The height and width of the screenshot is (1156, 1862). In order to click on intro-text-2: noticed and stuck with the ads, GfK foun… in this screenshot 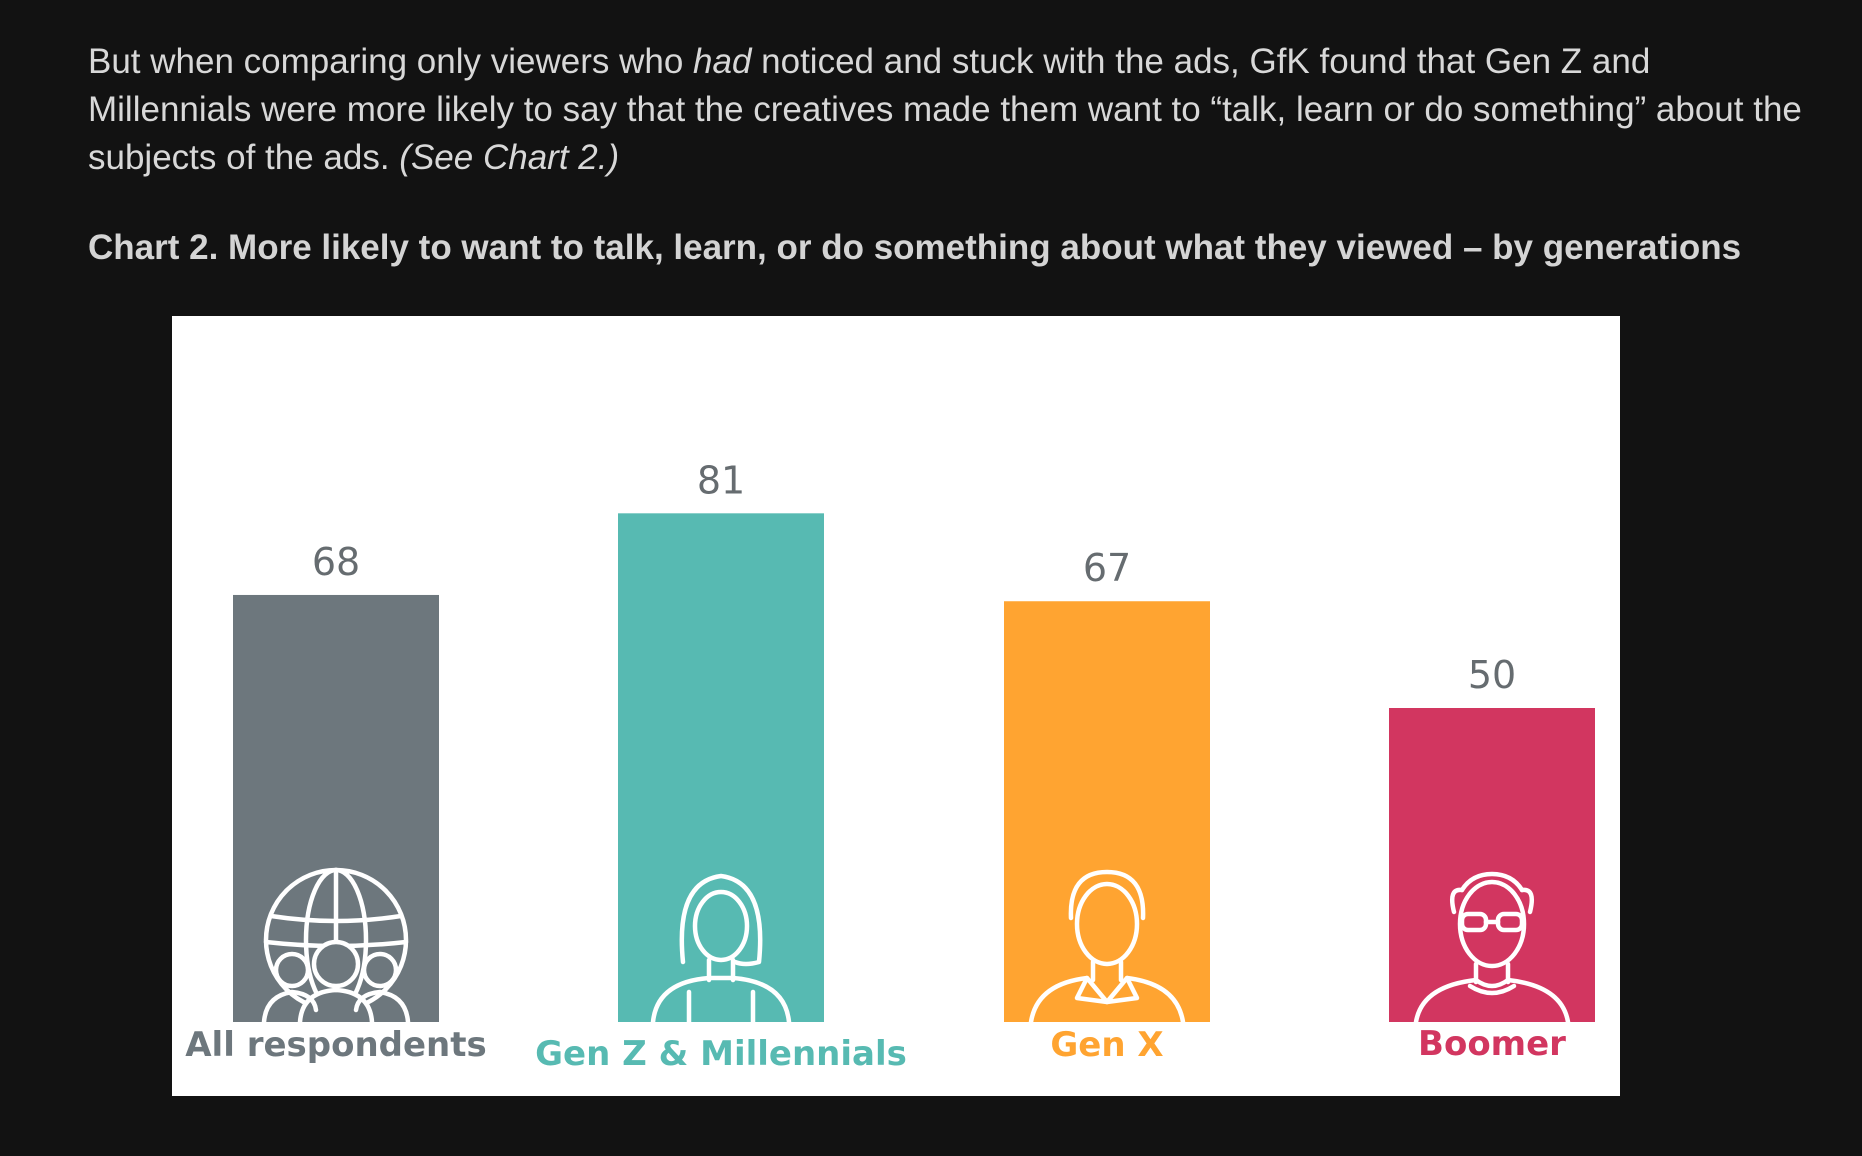, I will do `click(945, 109)`.